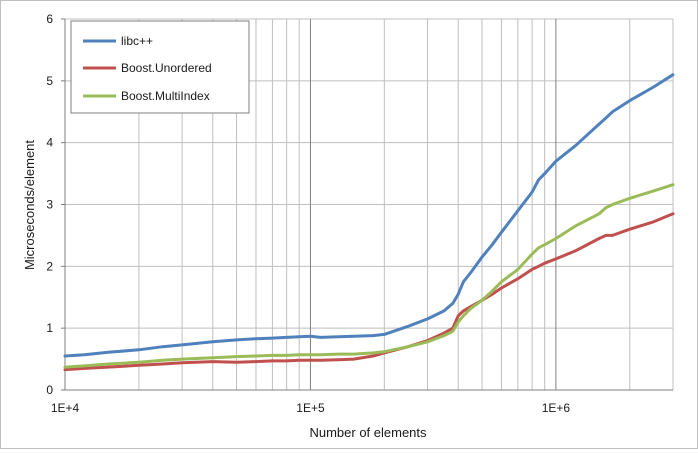 The height and width of the screenshot is (453, 698). I want to click on y-tick-label: 0, so click(49, 390).